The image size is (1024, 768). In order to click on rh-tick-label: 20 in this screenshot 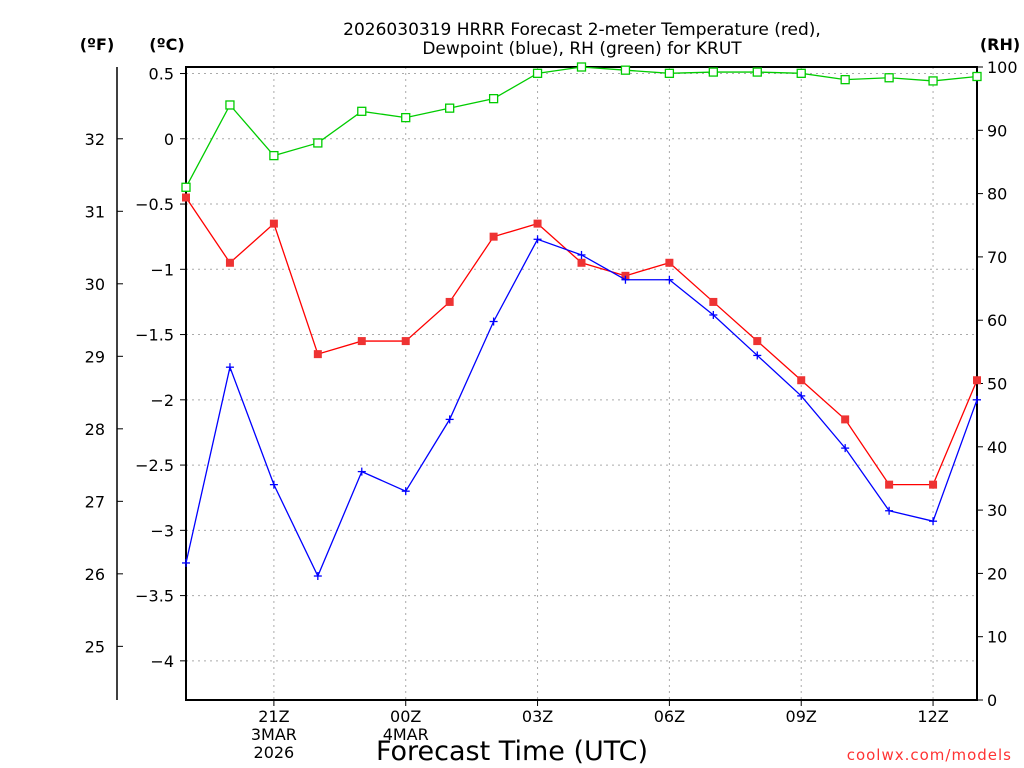, I will do `click(997, 573)`.